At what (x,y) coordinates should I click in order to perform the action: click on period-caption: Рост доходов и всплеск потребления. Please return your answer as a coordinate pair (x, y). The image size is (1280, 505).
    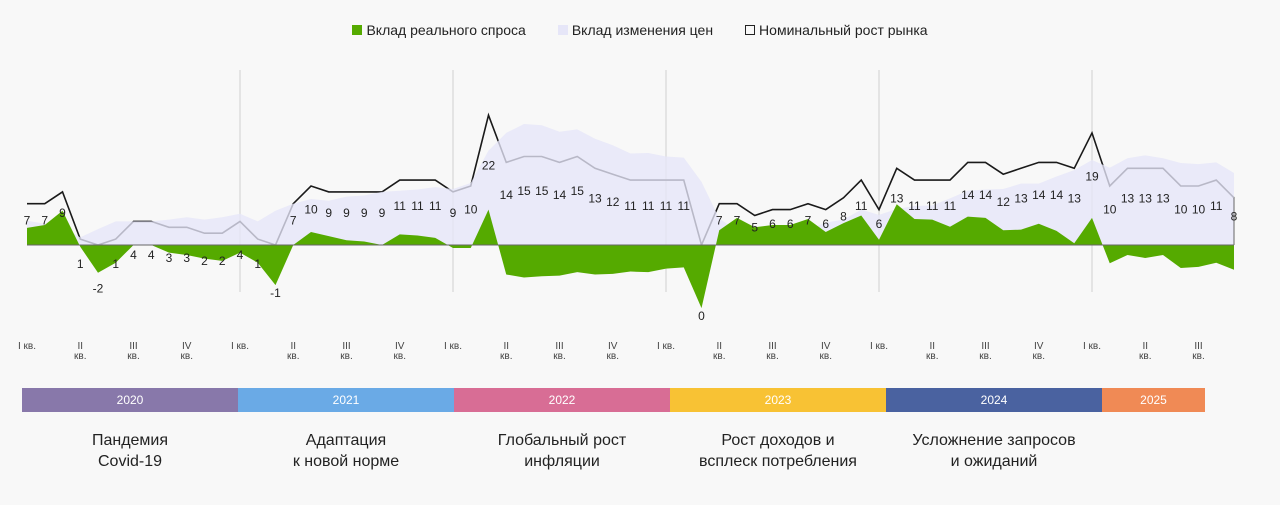
    Looking at the image, I should click on (778, 451).